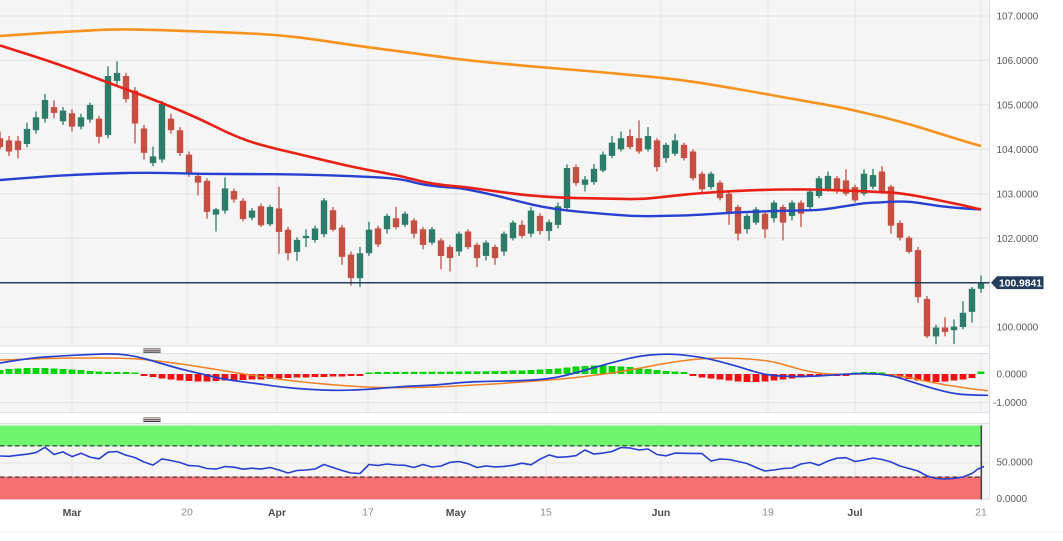  Describe the element at coordinates (1020, 284) in the screenshot. I see `svg-text: 100.9841` at that location.